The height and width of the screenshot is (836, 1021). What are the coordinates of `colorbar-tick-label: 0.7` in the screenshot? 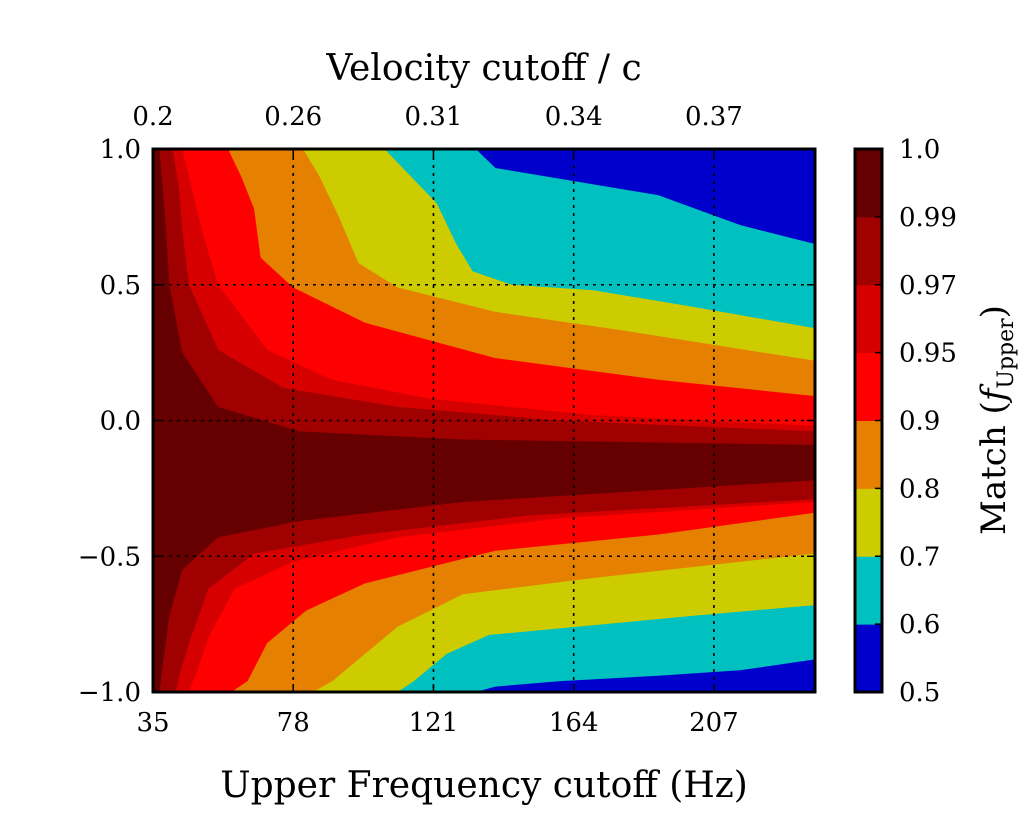 It's located at (919, 557).